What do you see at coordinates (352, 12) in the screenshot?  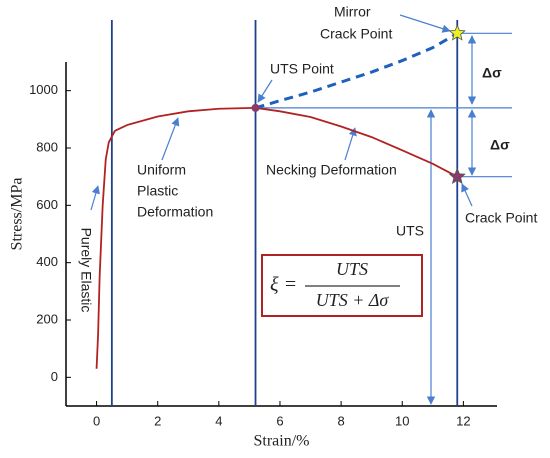 I see `annotation: Mirror` at bounding box center [352, 12].